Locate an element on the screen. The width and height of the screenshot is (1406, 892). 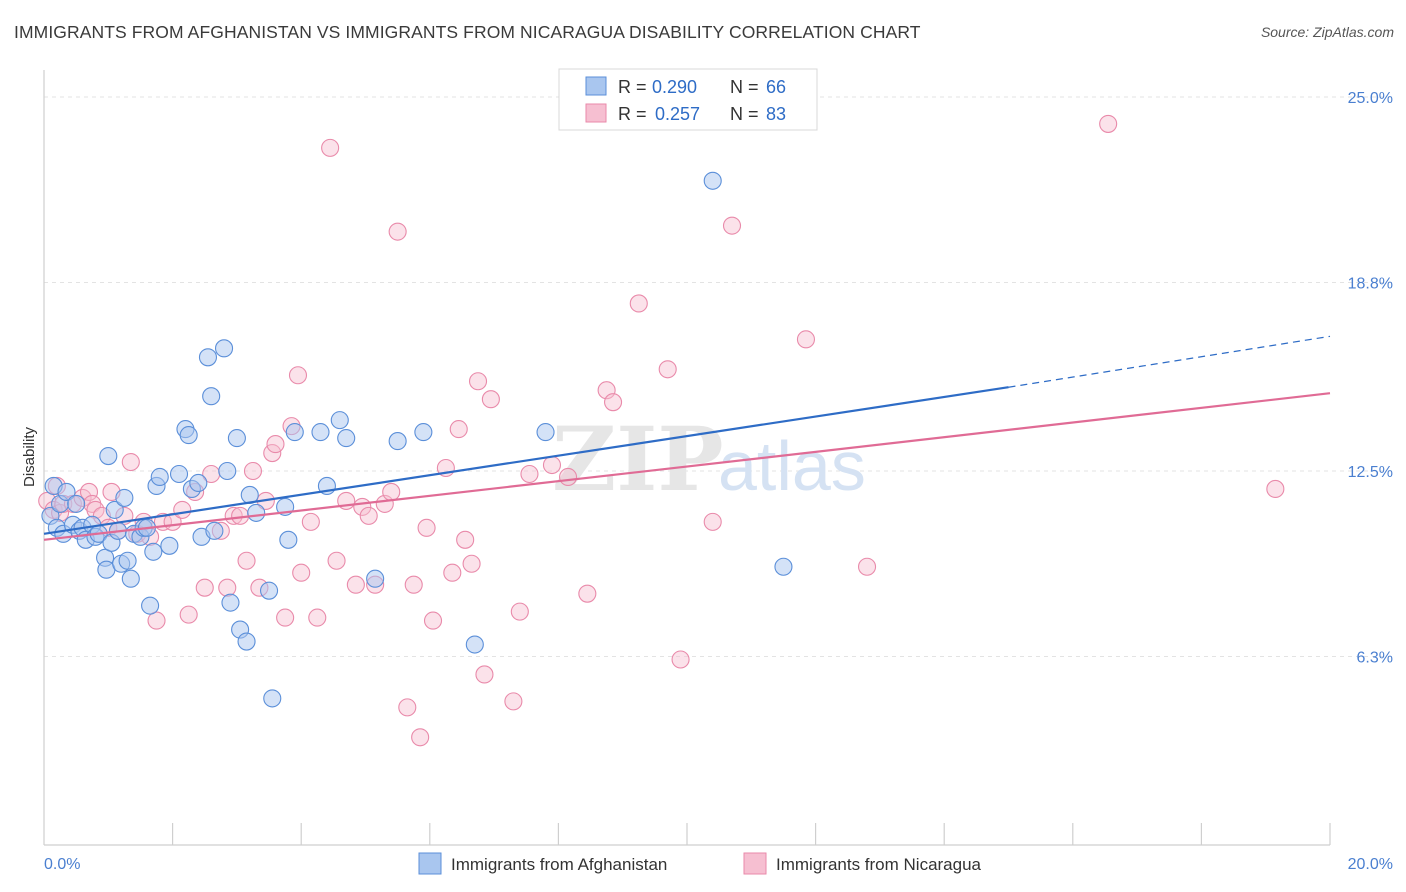
bottom-legend-label-afghanistan: Immigrants from Afghanistan is located at coordinates (559, 864).